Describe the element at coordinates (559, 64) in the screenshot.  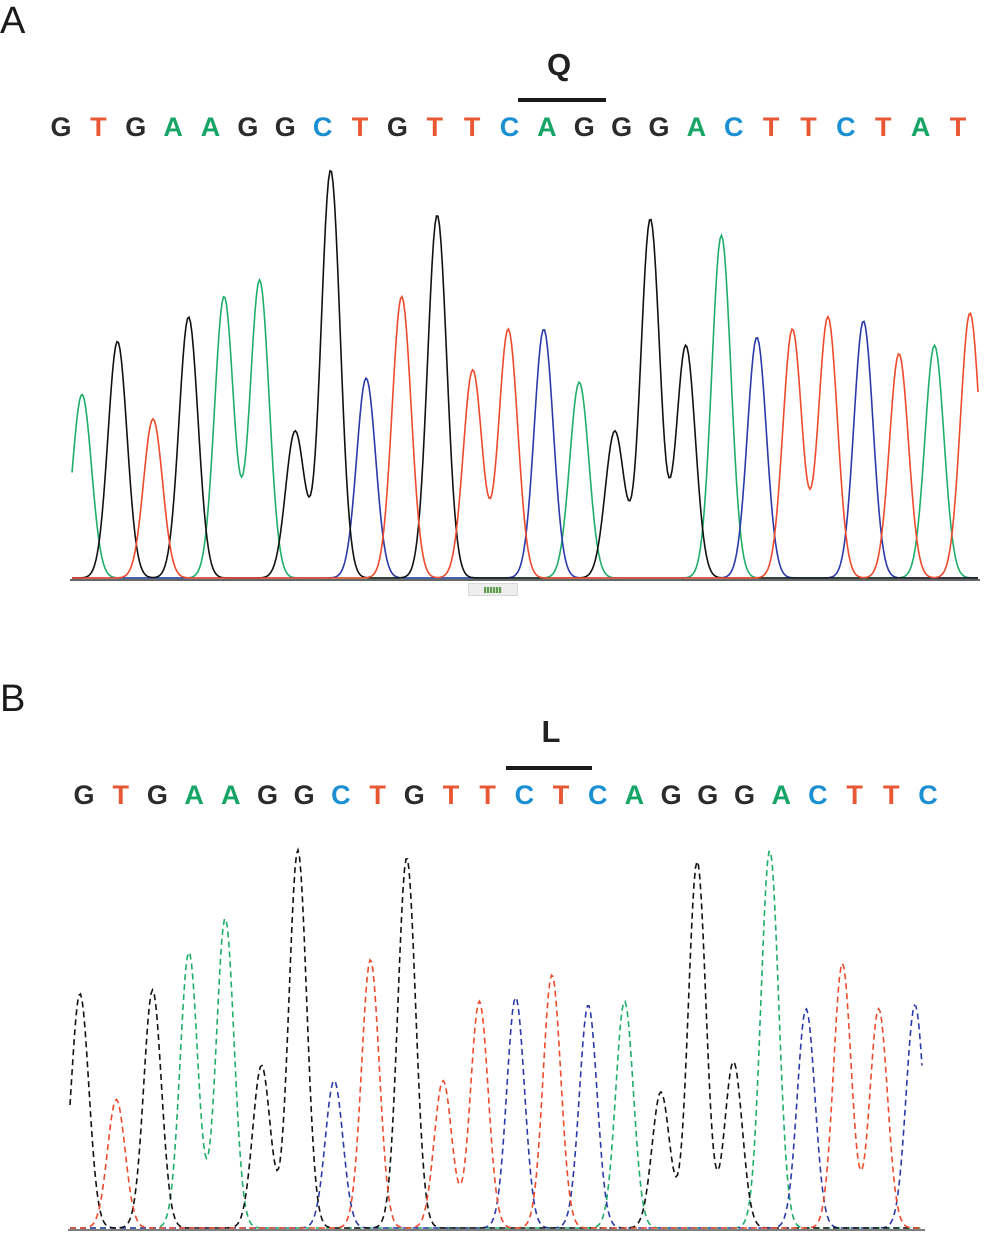
I see `panel-a-codon-label: Q` at that location.